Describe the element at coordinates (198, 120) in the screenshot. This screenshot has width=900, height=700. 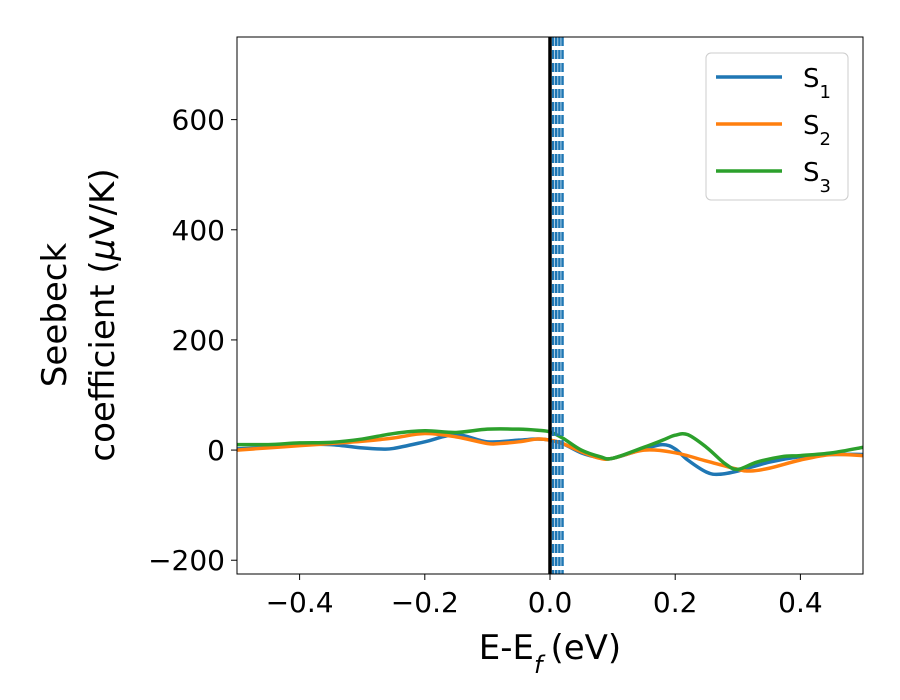
I see `y-tick-label: 600` at that location.